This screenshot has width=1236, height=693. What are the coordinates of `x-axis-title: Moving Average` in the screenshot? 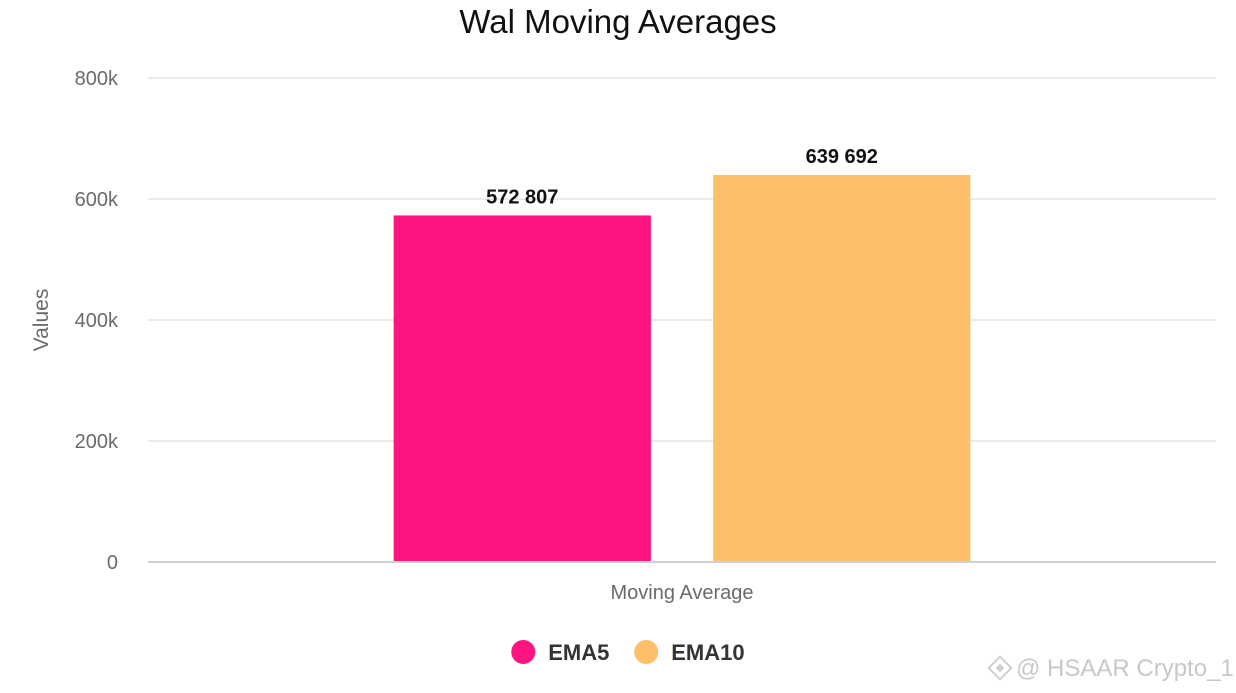 It's located at (681, 593).